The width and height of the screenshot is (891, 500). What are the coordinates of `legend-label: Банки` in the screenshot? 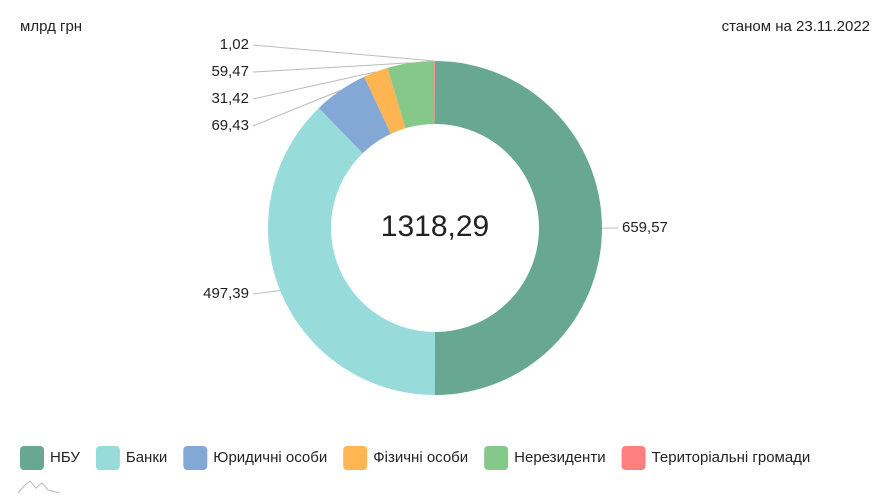 It's located at (146, 457).